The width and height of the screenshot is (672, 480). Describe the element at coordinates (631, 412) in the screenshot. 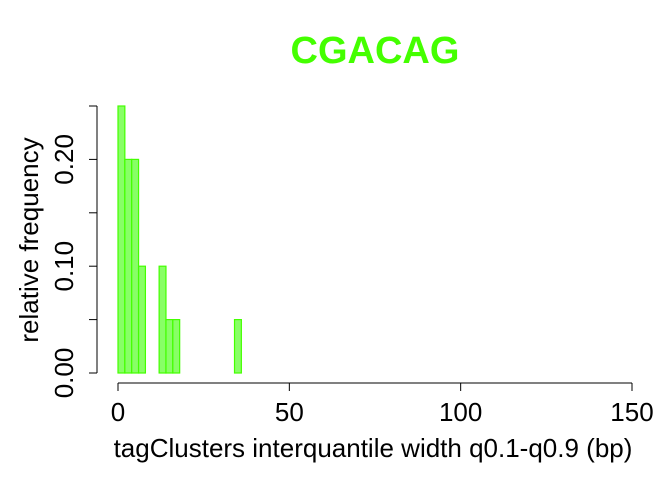

I see `x-tick-label: 150` at that location.